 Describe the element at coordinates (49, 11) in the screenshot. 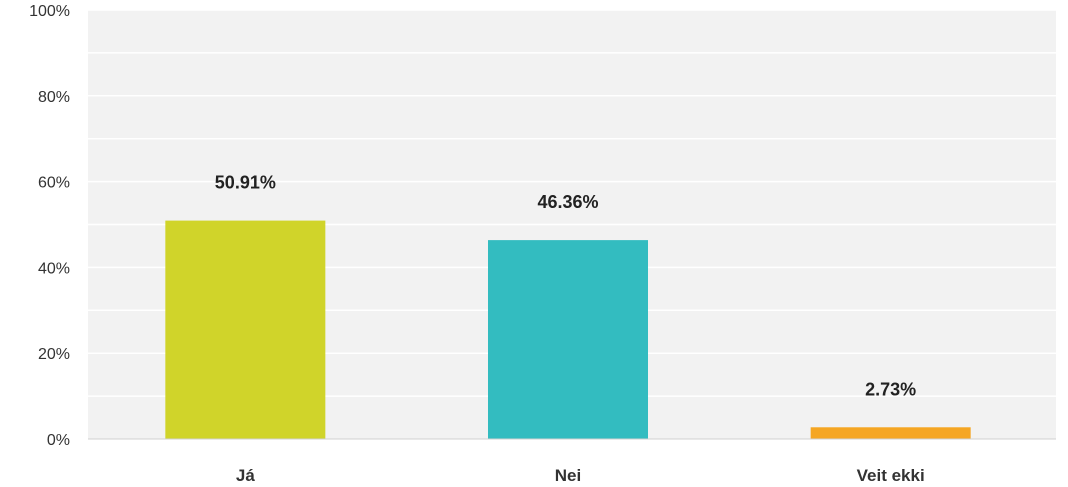

I see `y-tick-label: 100%` at that location.